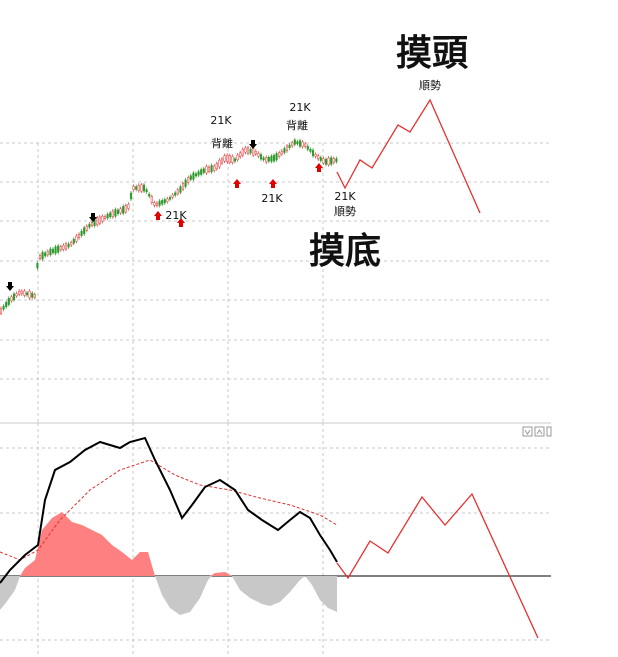 This screenshot has height=657, width=618. I want to click on annotation-title: 摸底, so click(345, 251).